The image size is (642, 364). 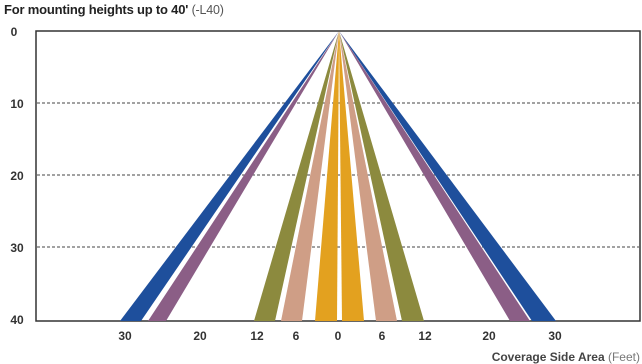 I want to click on y-tick-40: 40, so click(x=17, y=320).